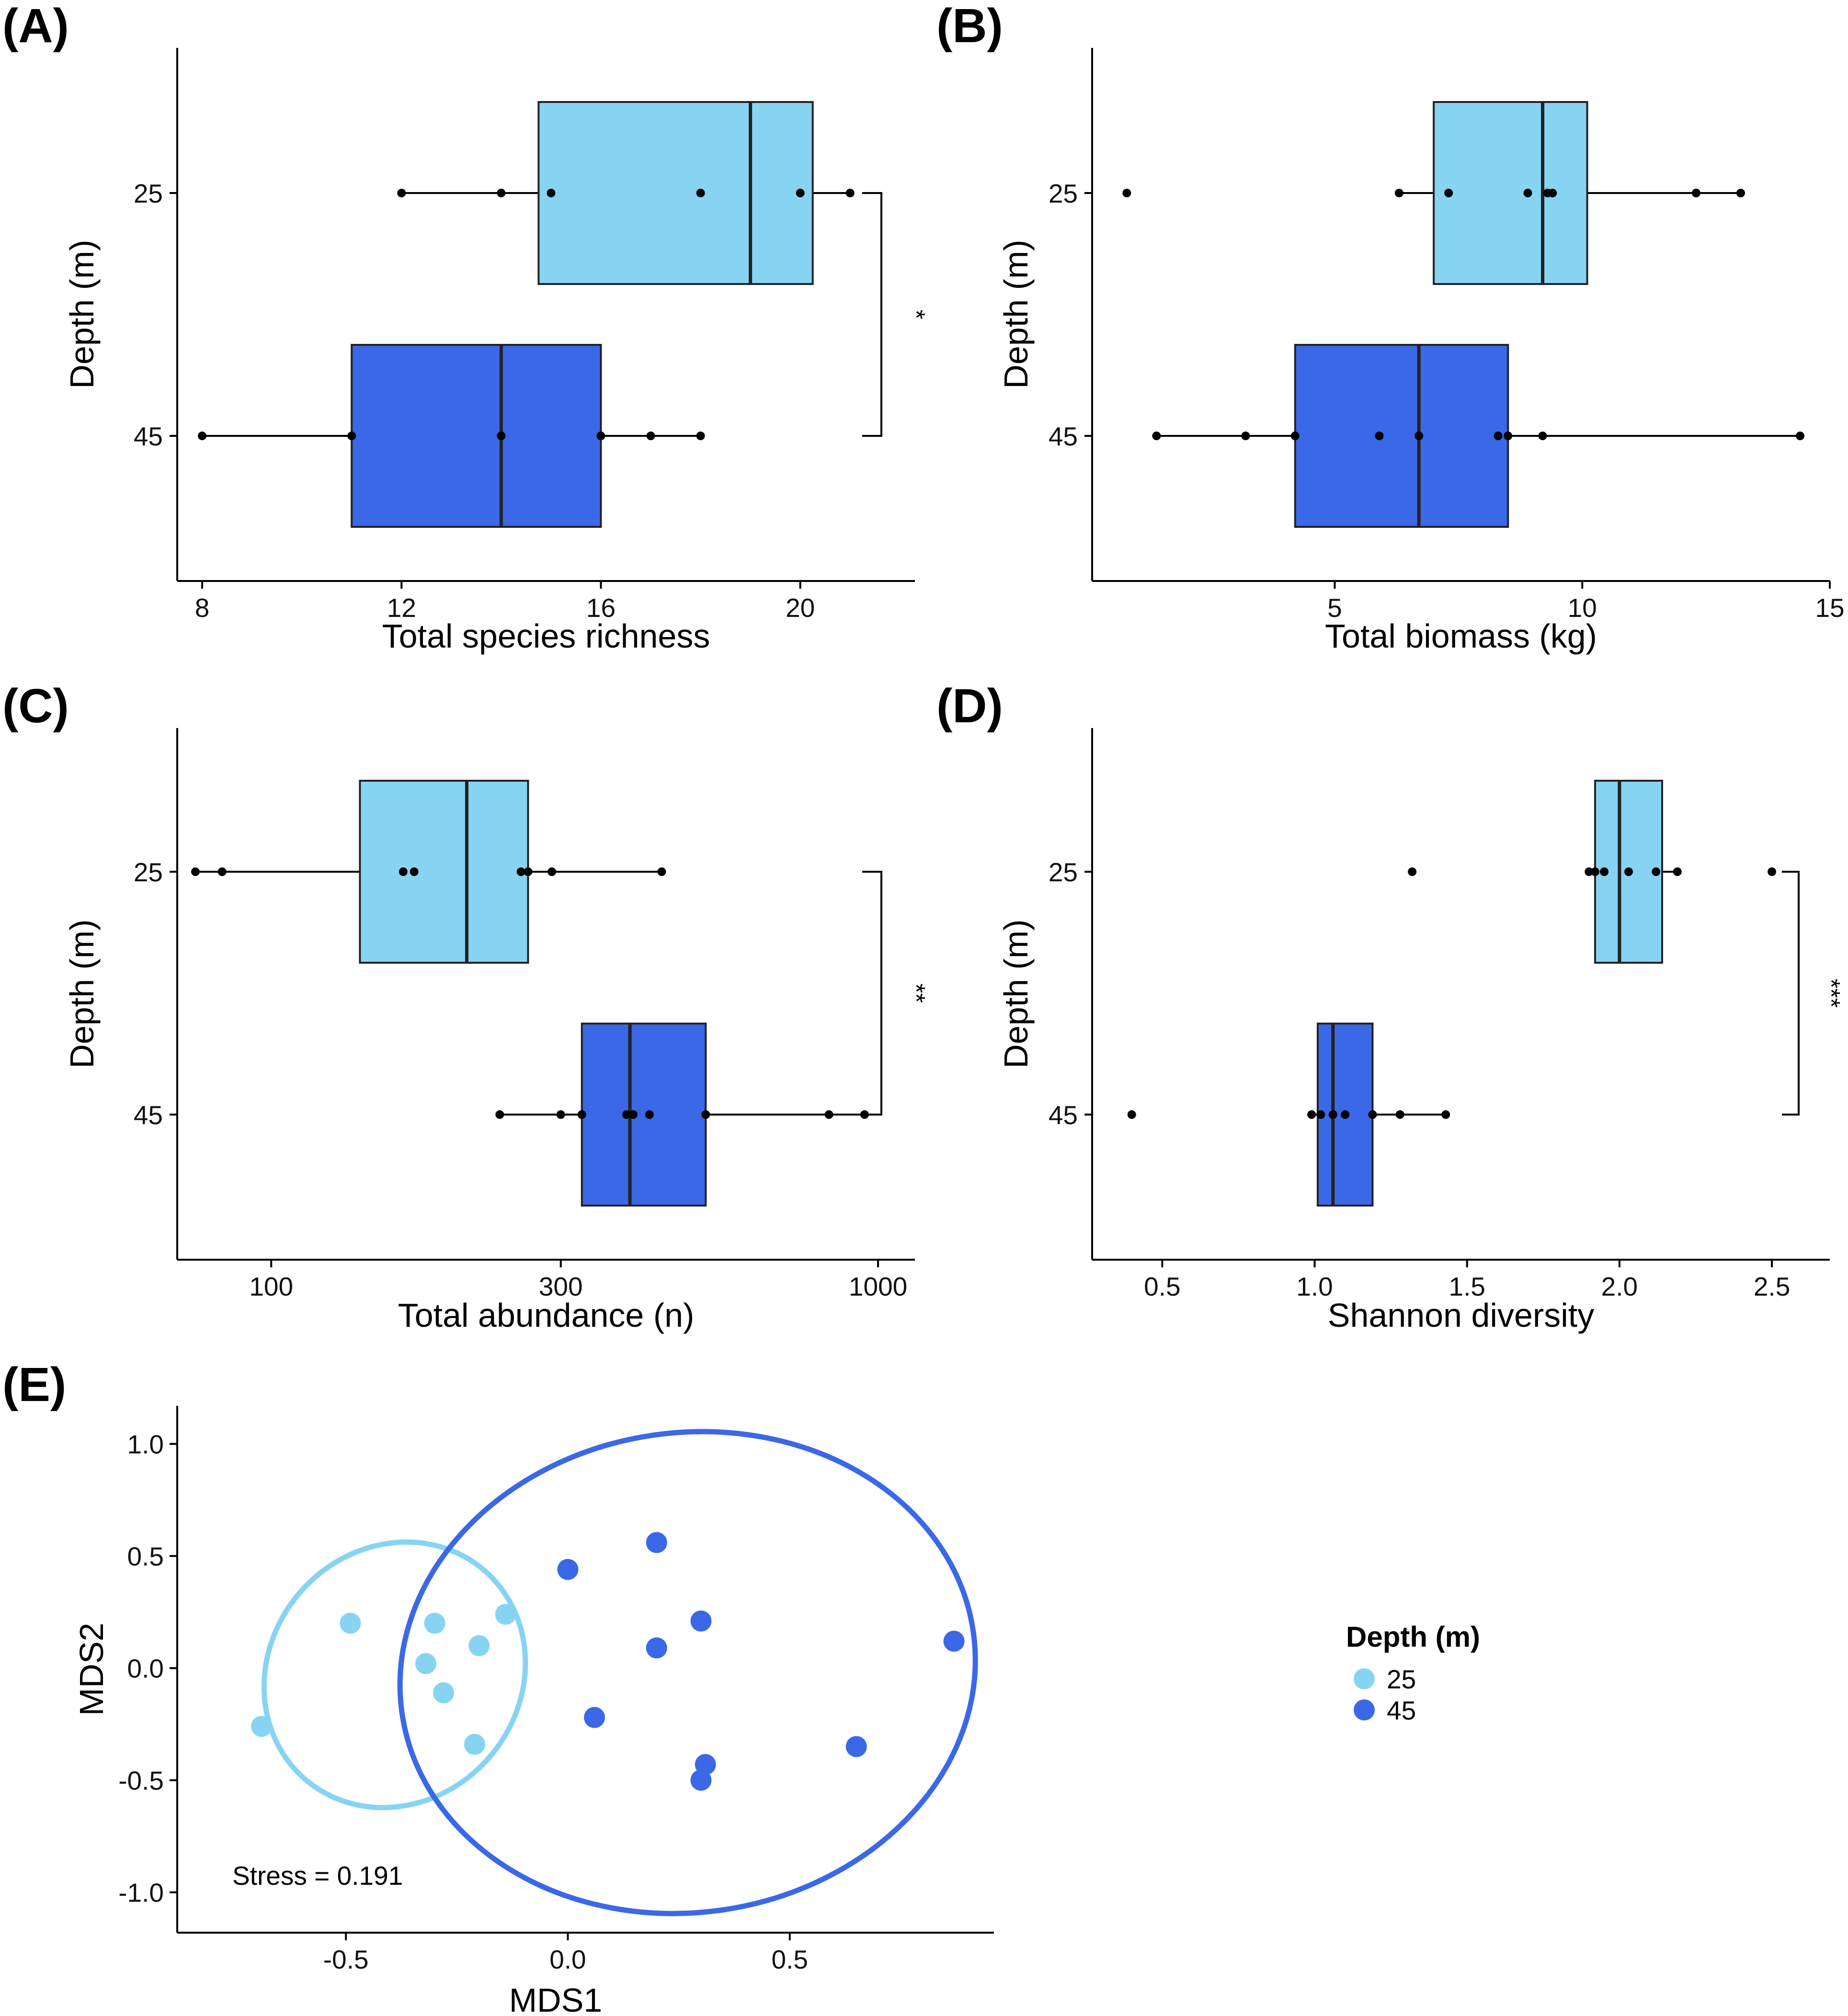 The width and height of the screenshot is (1848, 2016). Describe the element at coordinates (561, 1286) in the screenshot. I see `x-tick-label: 300` at that location.